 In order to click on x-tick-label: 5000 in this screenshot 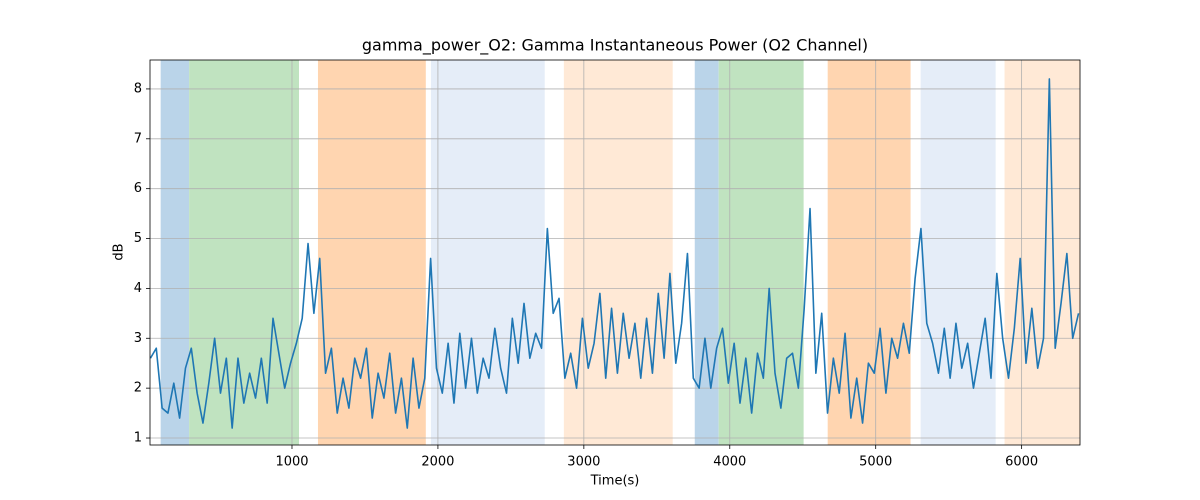, I will do `click(875, 462)`.